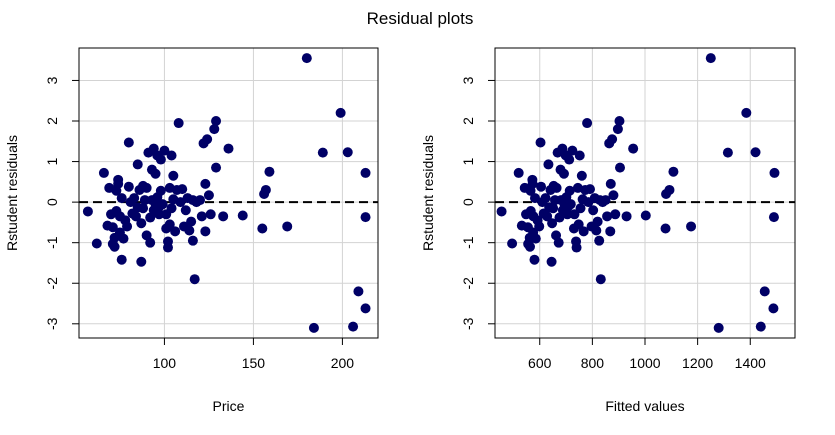 This screenshot has height=435, width=835. What do you see at coordinates (593, 363) in the screenshot?
I see `x-tick-label: 800` at bounding box center [593, 363].